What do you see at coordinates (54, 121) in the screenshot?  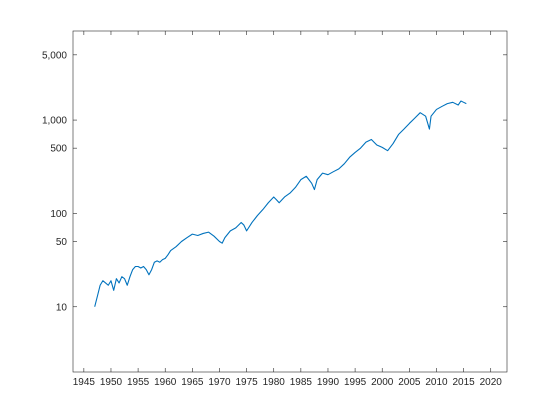 I see `y-tick-label: 1,000` at bounding box center [54, 121].